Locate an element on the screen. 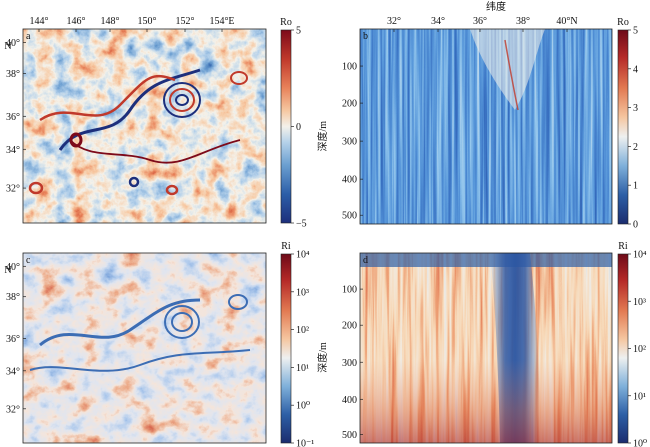  ylabel-b: 深度/m is located at coordinates (322, 136).